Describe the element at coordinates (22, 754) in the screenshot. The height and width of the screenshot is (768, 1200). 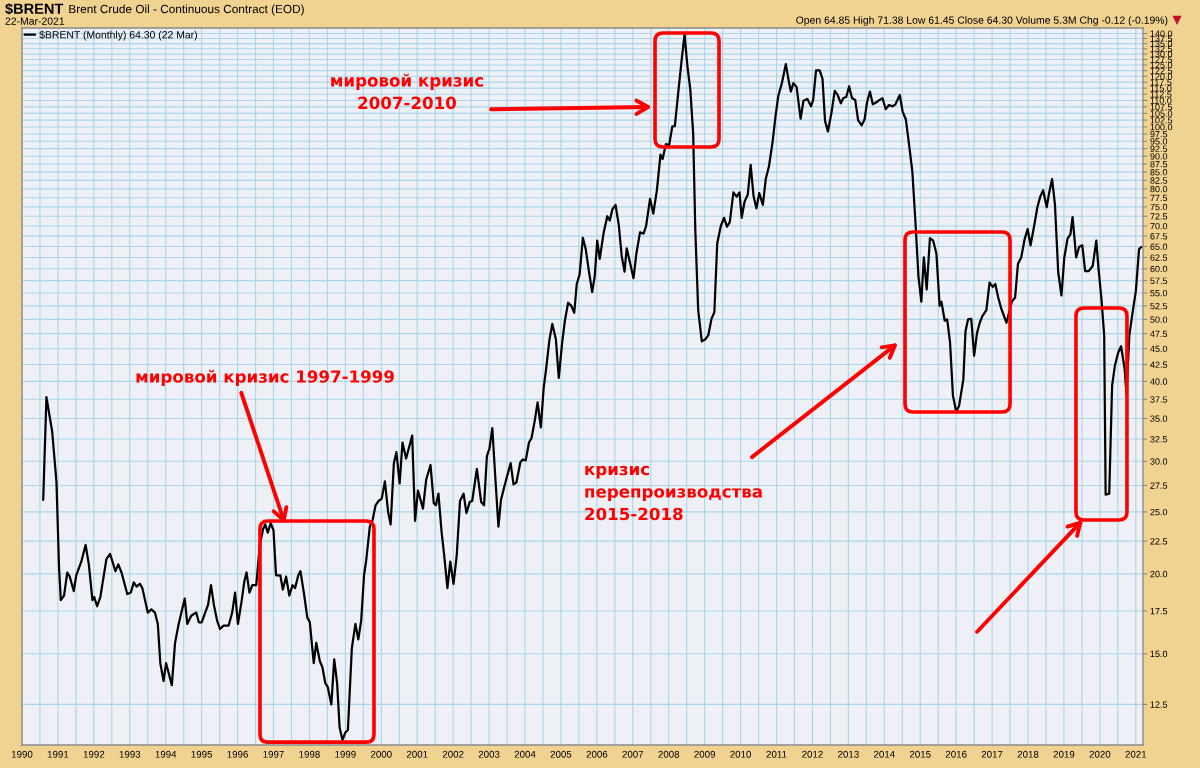
I see `x-tick-label: 1990` at that location.